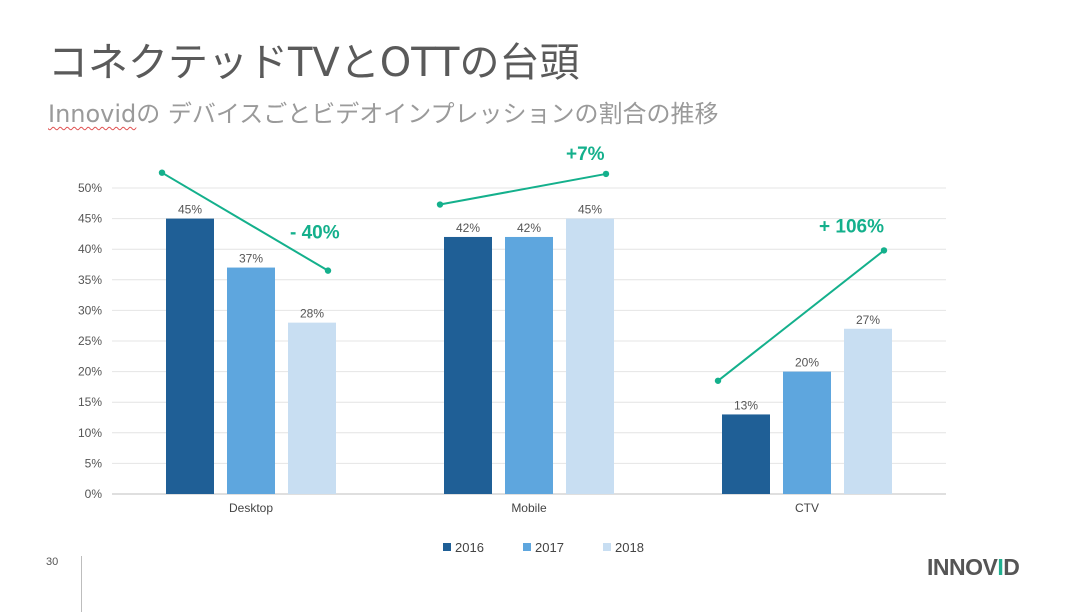 The height and width of the screenshot is (612, 1091). I want to click on data-label: 27%, so click(868, 320).